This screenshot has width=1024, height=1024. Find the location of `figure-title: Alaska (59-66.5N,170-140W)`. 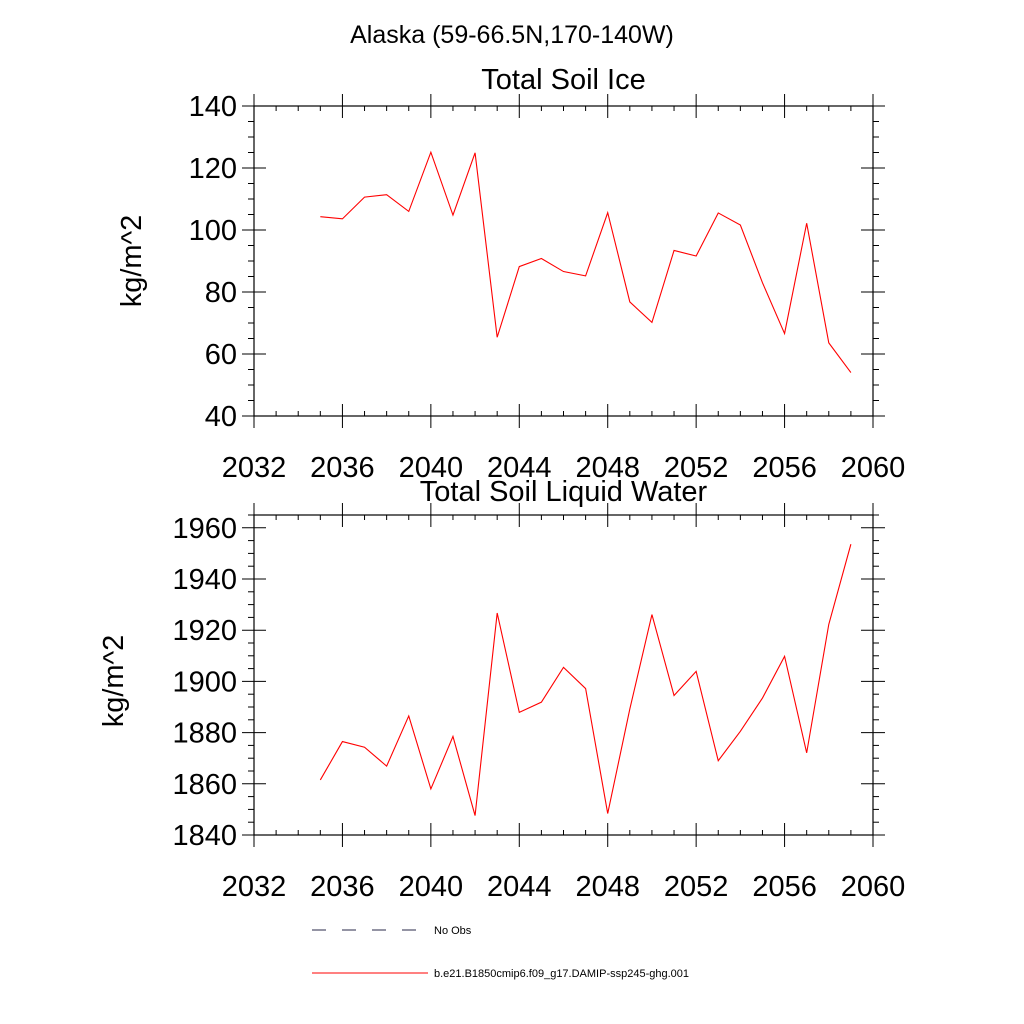

figure-title: Alaska (59-66.5N,170-140W) is located at coordinates (512, 35).